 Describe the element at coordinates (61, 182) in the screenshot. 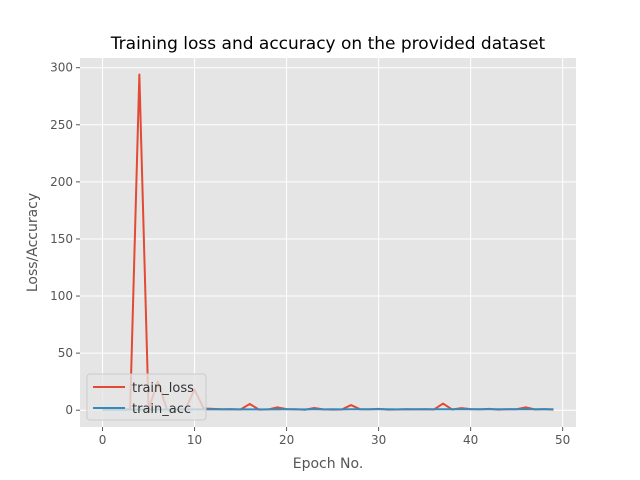

I see `y-tick-label: 200` at that location.